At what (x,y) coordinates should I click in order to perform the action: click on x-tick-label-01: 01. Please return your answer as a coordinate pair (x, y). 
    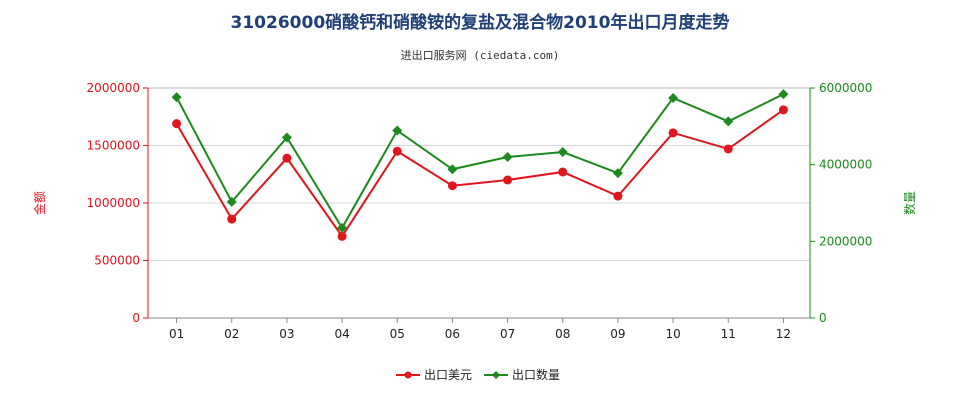
    Looking at the image, I should click on (176, 334).